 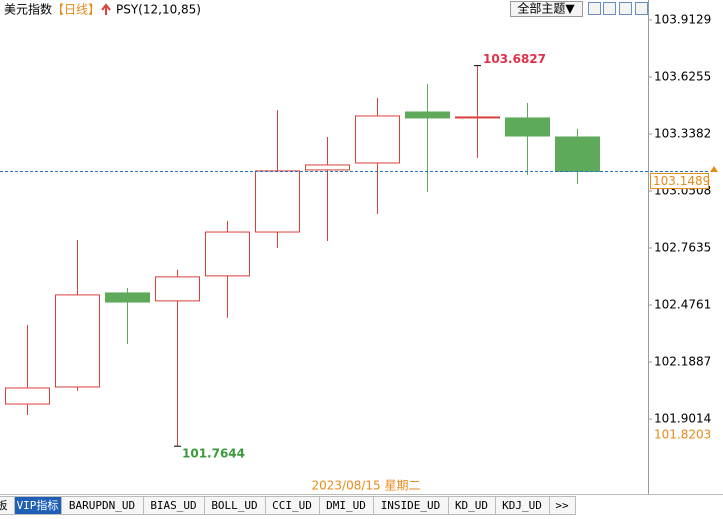 I want to click on y-tick-label: 103.6255, so click(x=682, y=76).